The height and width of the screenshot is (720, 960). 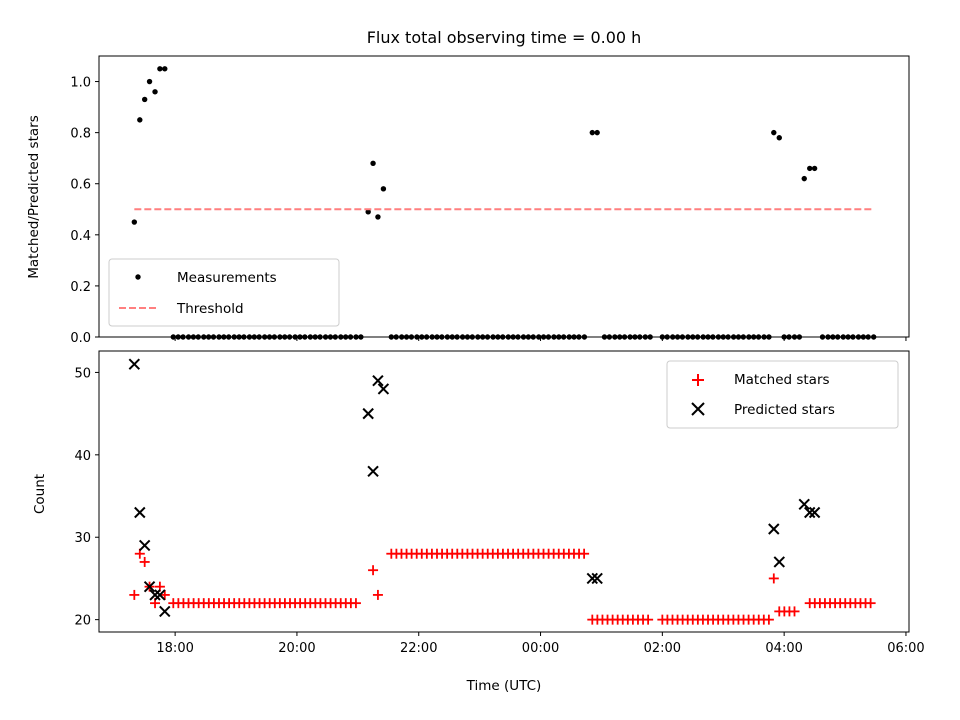 What do you see at coordinates (210, 309) in the screenshot?
I see `legend-threshold-label: Threshold` at bounding box center [210, 309].